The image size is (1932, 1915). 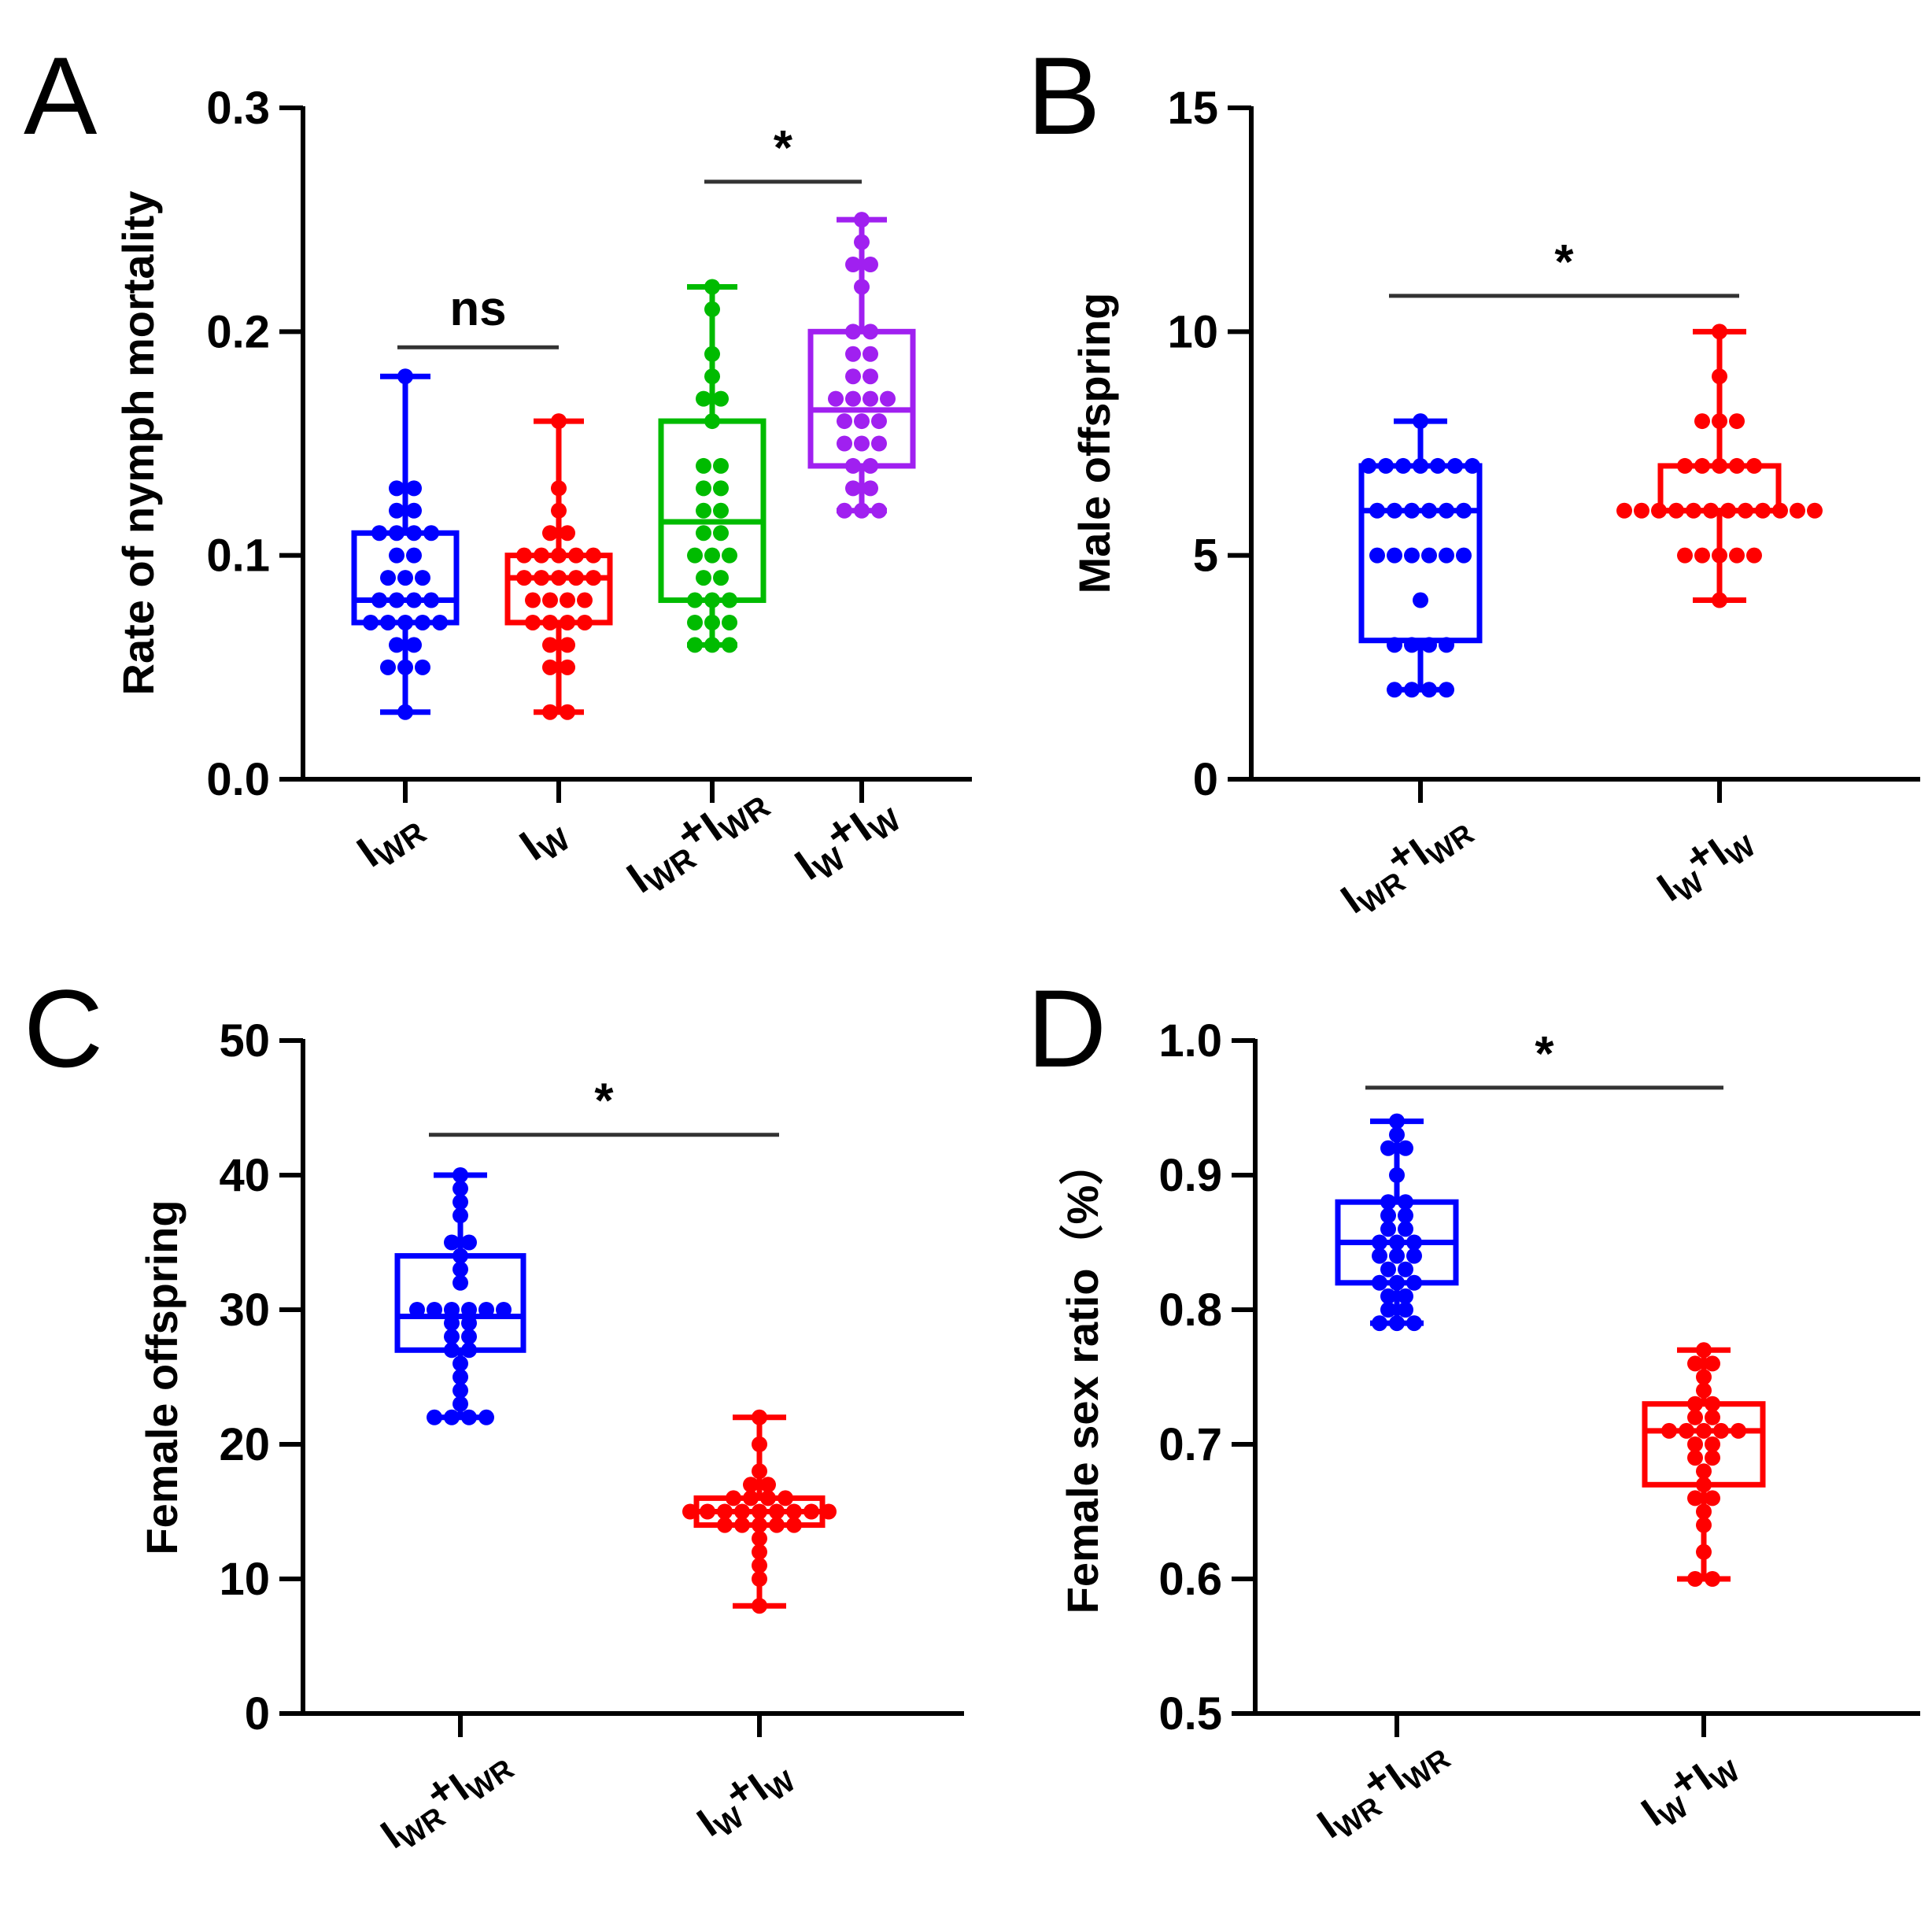 I want to click on panel-letter: B, so click(x=1063, y=95).